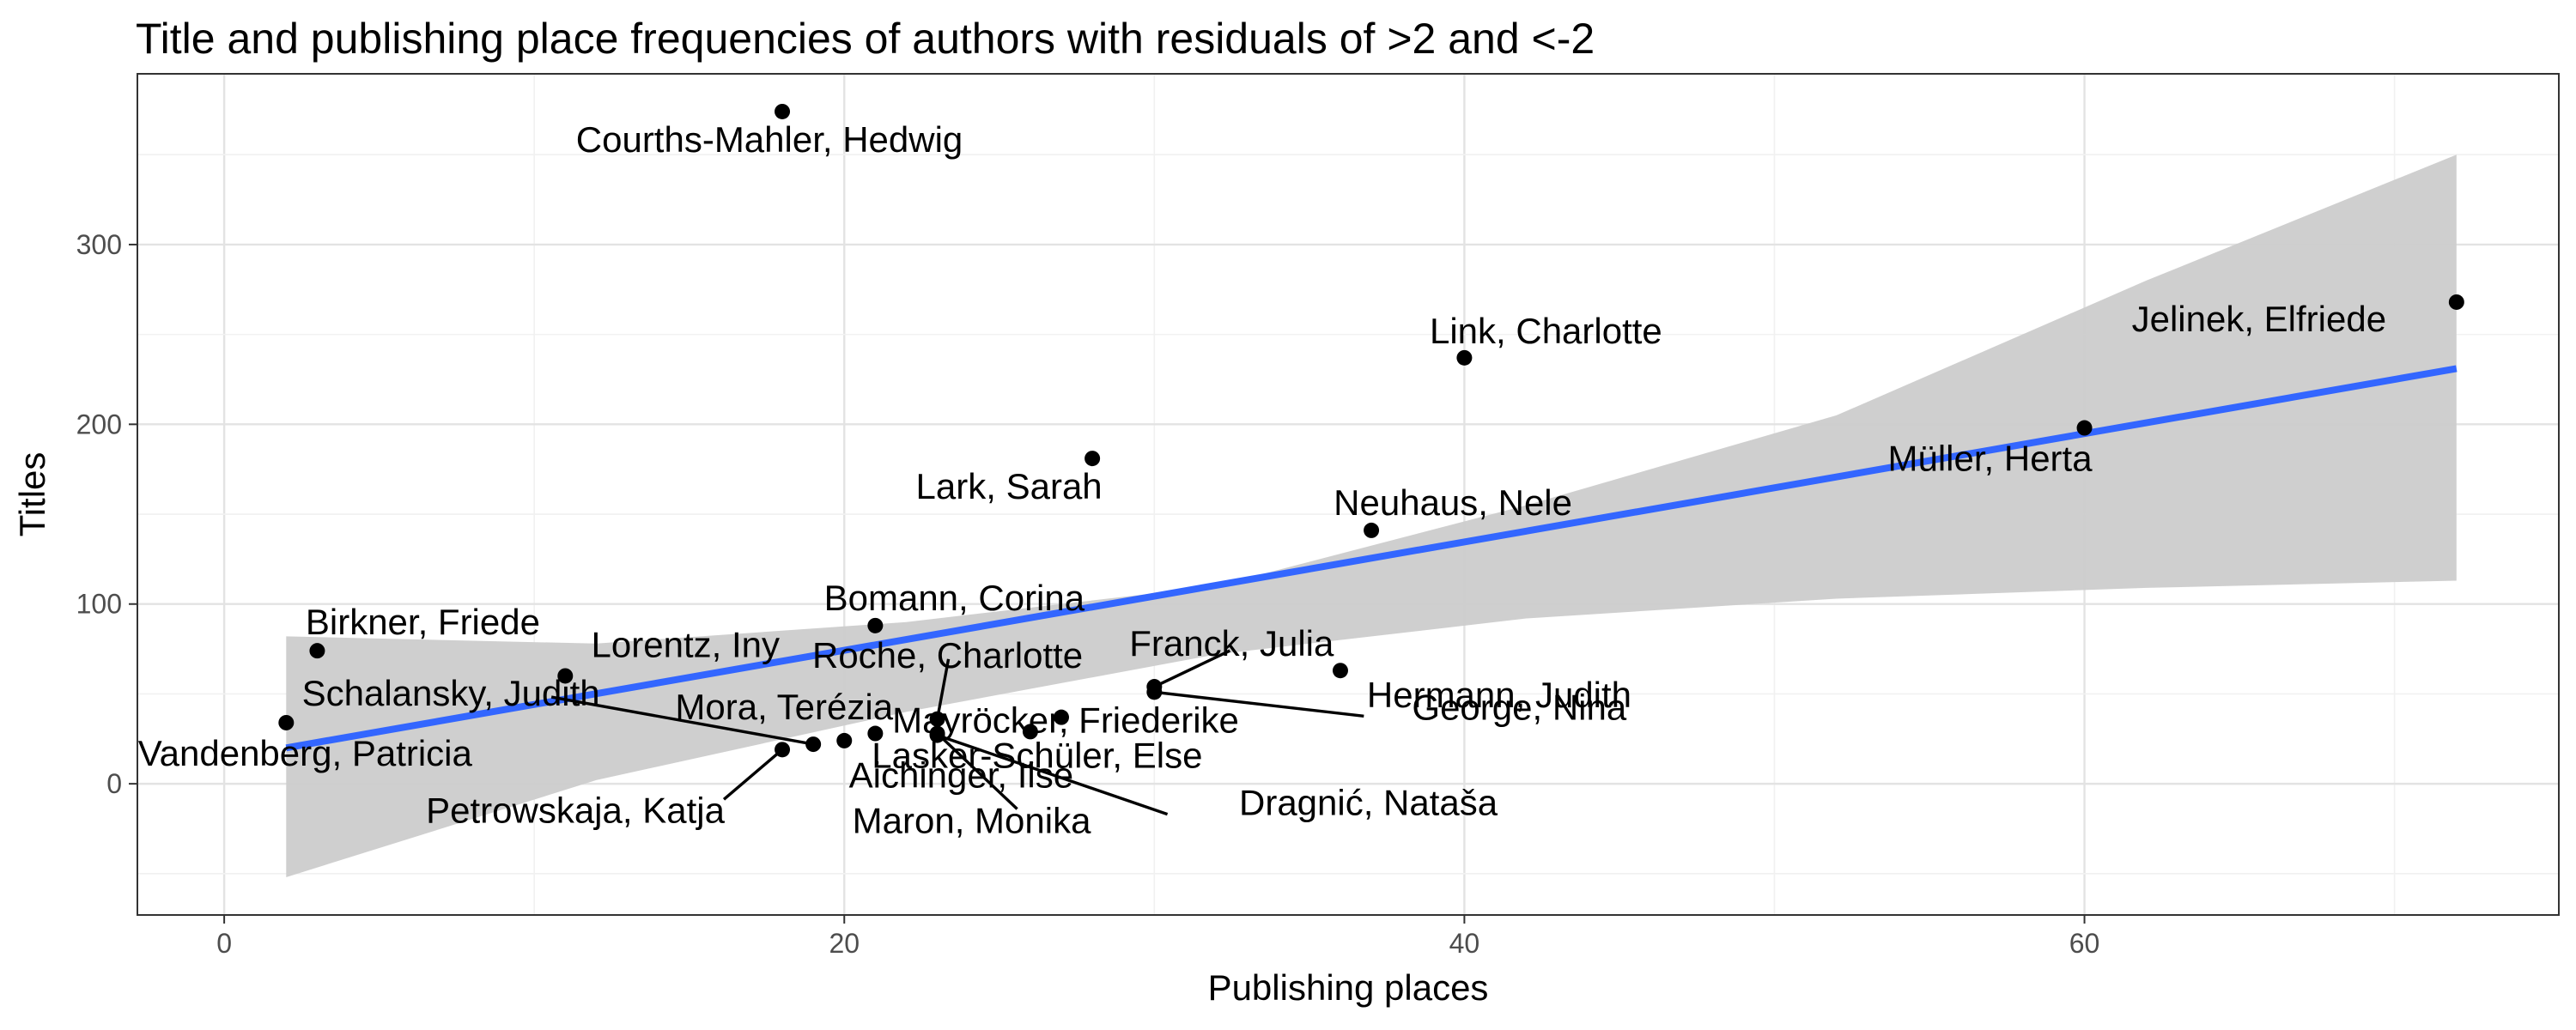 This screenshot has width=2576, height=1030. What do you see at coordinates (305, 753) in the screenshot?
I see `data-point-label: Vandenberg, Patricia` at bounding box center [305, 753].